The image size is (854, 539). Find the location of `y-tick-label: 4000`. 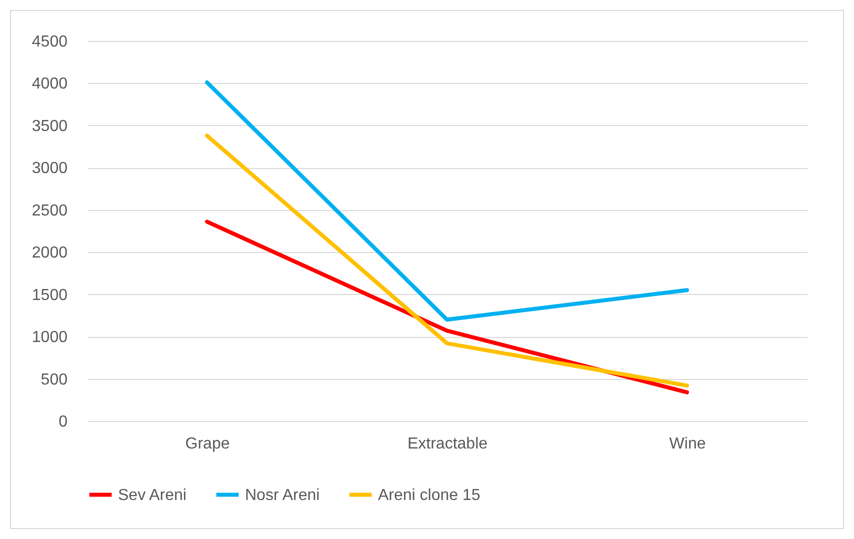

y-tick-label: 4000 is located at coordinates (50, 84).